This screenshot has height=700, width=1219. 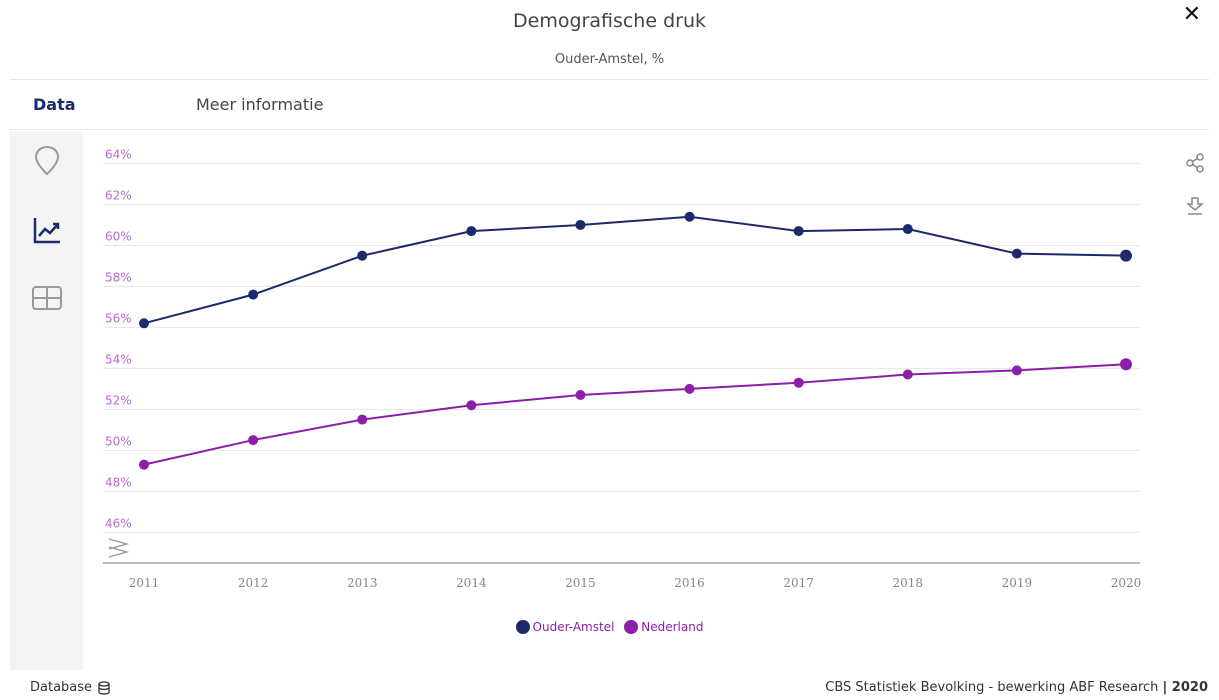 What do you see at coordinates (104, 687) in the screenshot?
I see `database-icon` at bounding box center [104, 687].